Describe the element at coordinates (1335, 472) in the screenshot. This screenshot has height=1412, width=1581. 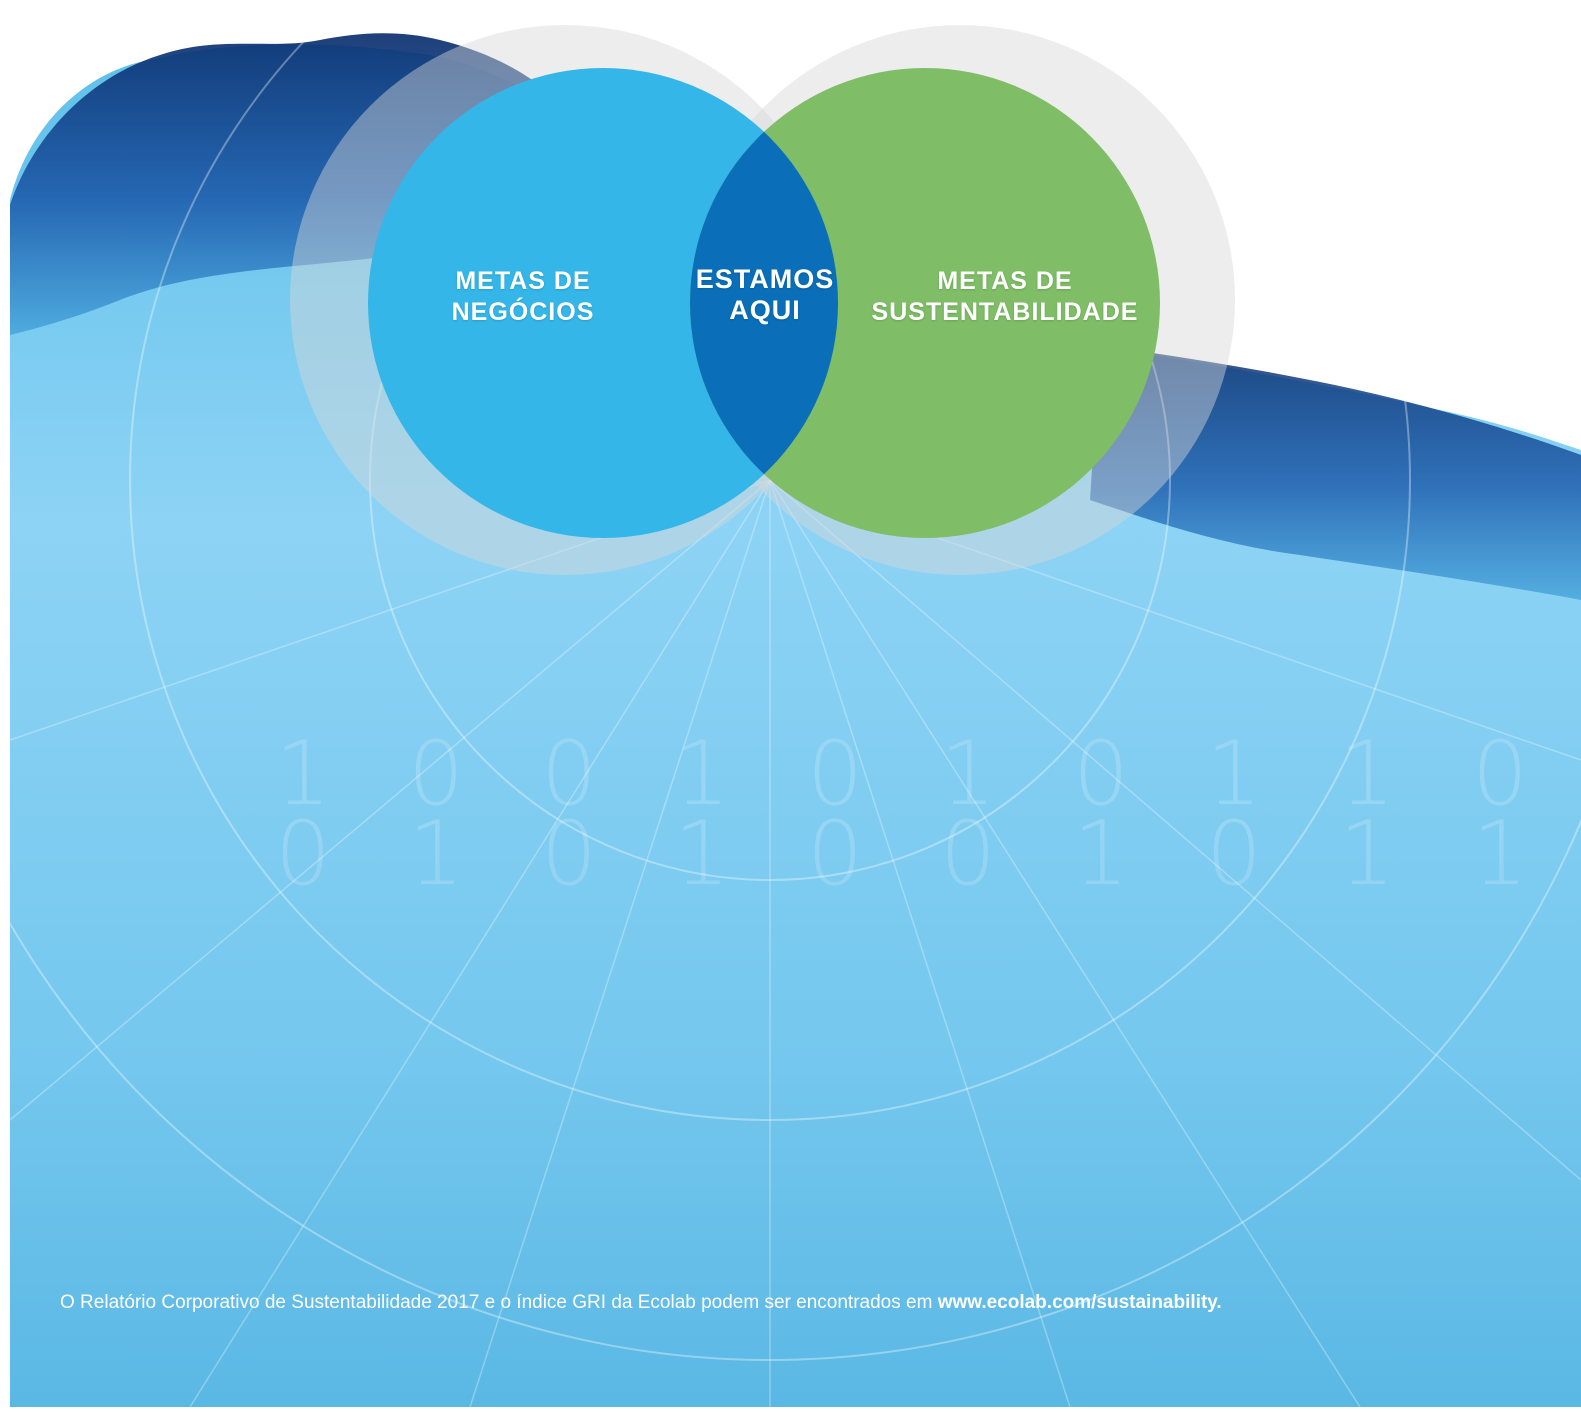
I see `wave-crest-right` at that location.